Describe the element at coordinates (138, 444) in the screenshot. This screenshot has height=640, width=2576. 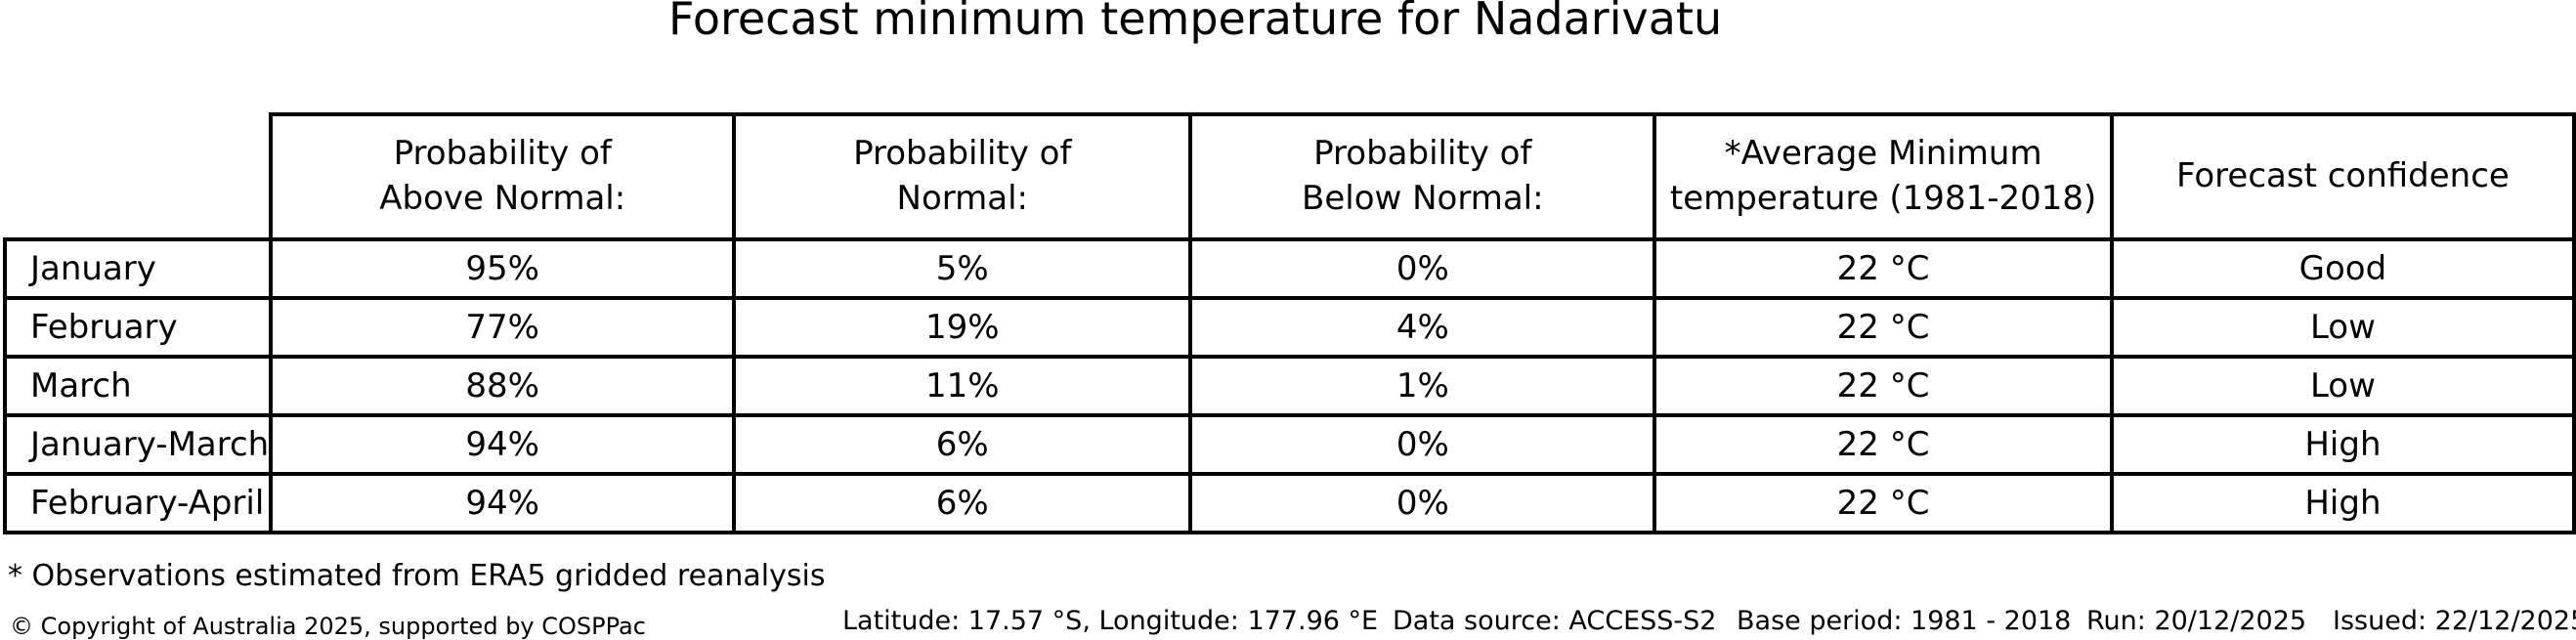
I see `row-label: January-March` at that location.